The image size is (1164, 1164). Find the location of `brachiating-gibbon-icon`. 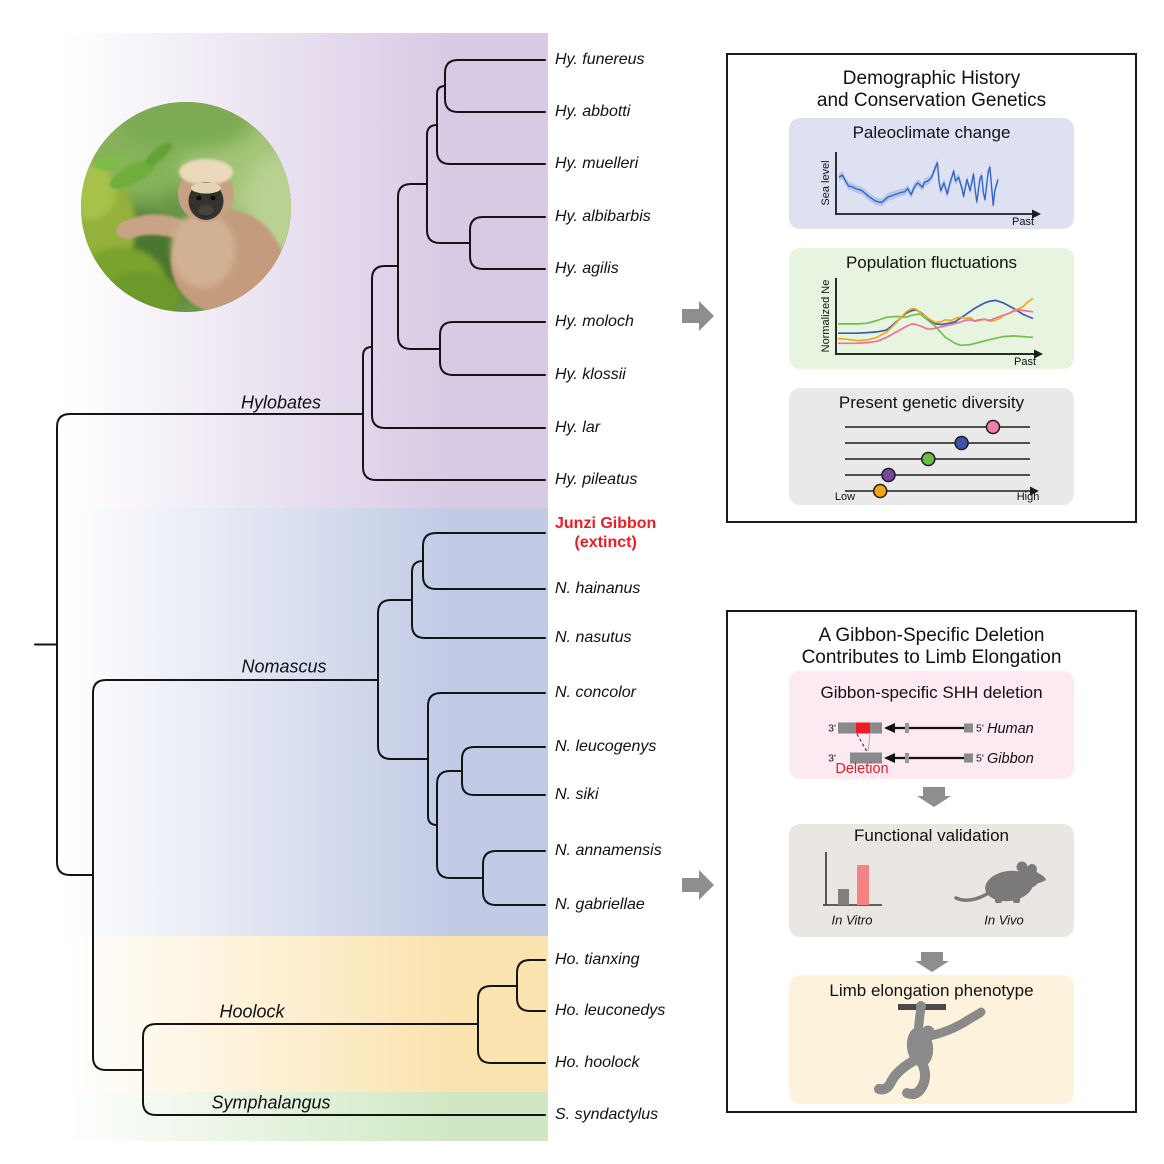

brachiating-gibbon-icon is located at coordinates (930, 1050).